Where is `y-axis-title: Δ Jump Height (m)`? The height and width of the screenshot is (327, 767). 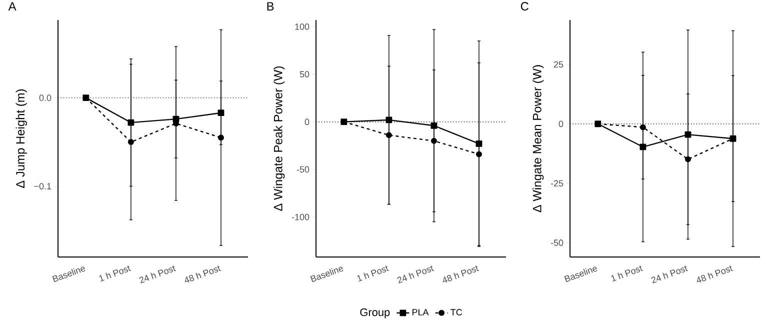
y-axis-title: Δ Jump Height (m) is located at coordinates (21, 138).